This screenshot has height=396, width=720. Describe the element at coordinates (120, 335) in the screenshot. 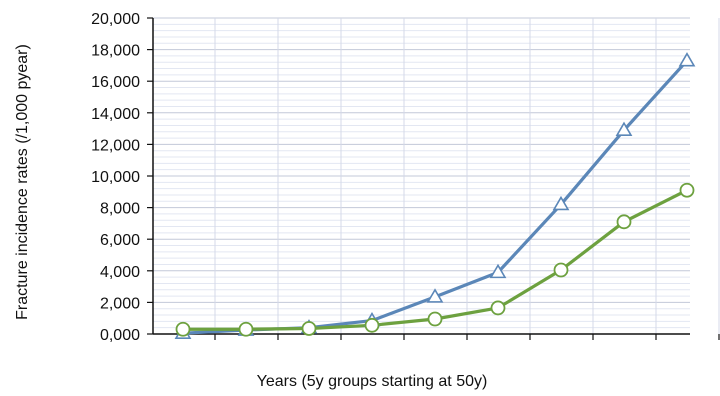

I see `y-tick-label: 0,000` at that location.